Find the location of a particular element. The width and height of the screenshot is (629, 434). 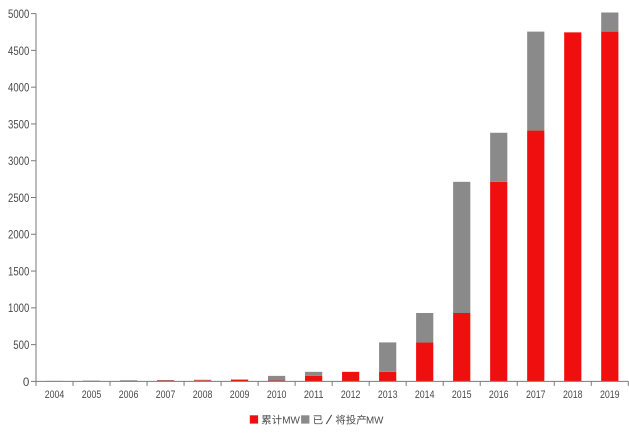

svg-text: 1000 is located at coordinates (18, 308).